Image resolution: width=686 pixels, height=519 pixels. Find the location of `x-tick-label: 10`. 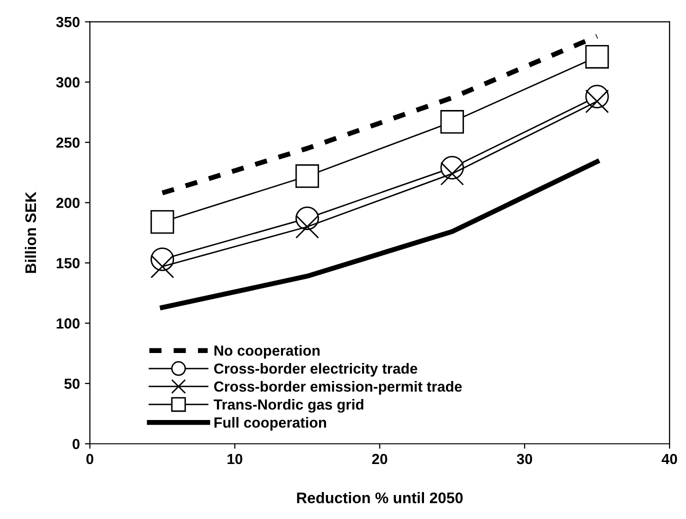

x-tick-label: 10 is located at coordinates (235, 459).